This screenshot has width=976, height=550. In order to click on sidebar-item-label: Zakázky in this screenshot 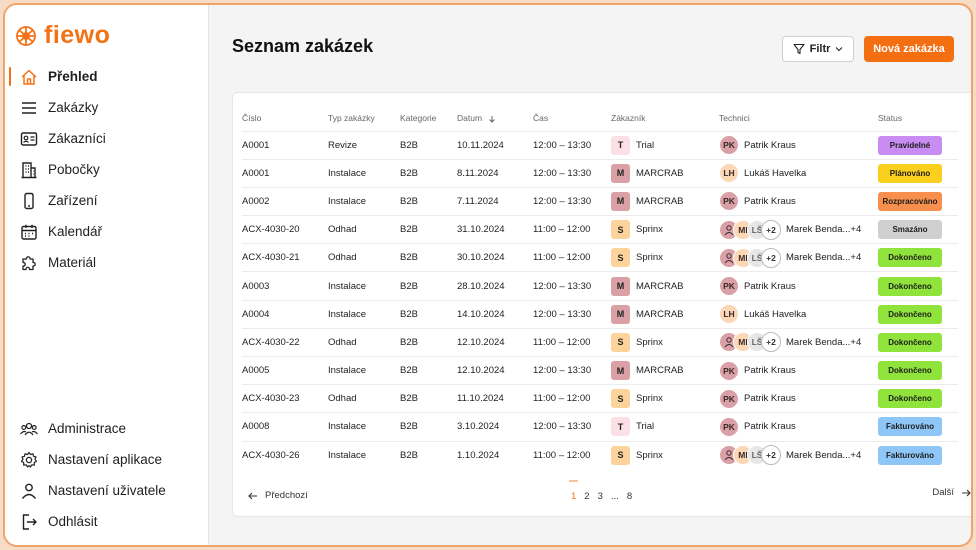, I will do `click(73, 107)`.